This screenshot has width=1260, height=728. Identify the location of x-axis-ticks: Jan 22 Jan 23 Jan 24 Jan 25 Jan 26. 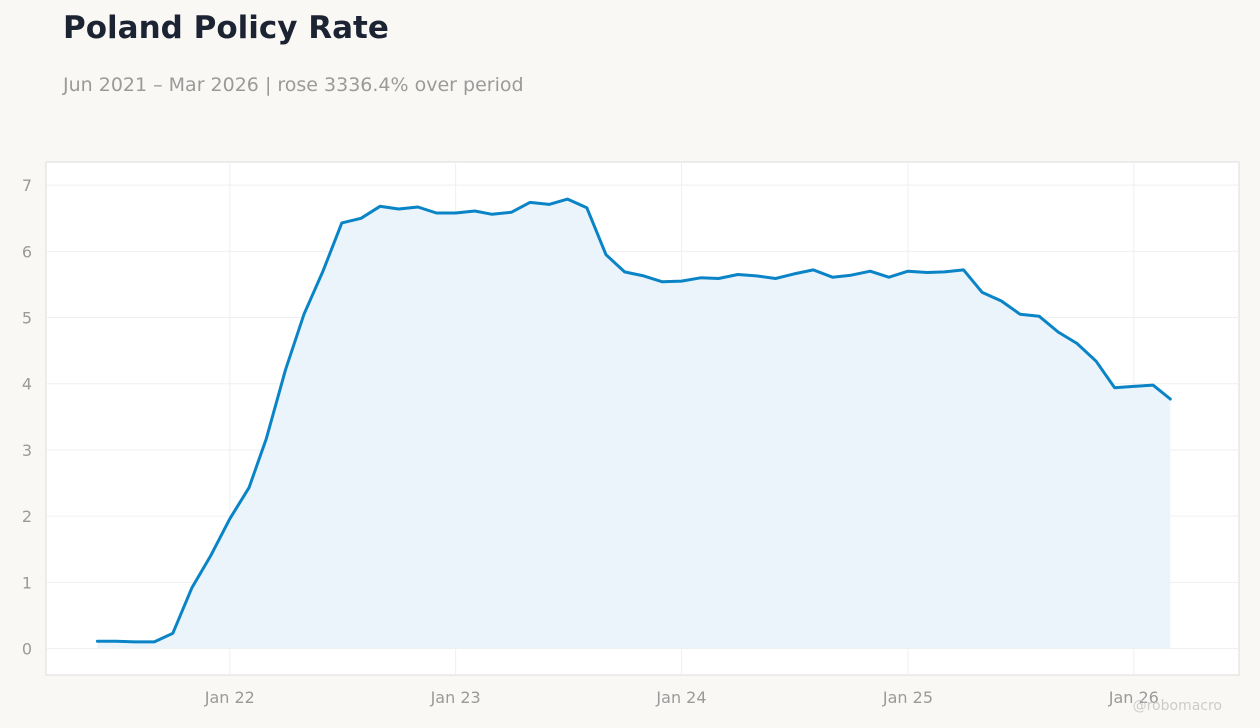
(681, 697).